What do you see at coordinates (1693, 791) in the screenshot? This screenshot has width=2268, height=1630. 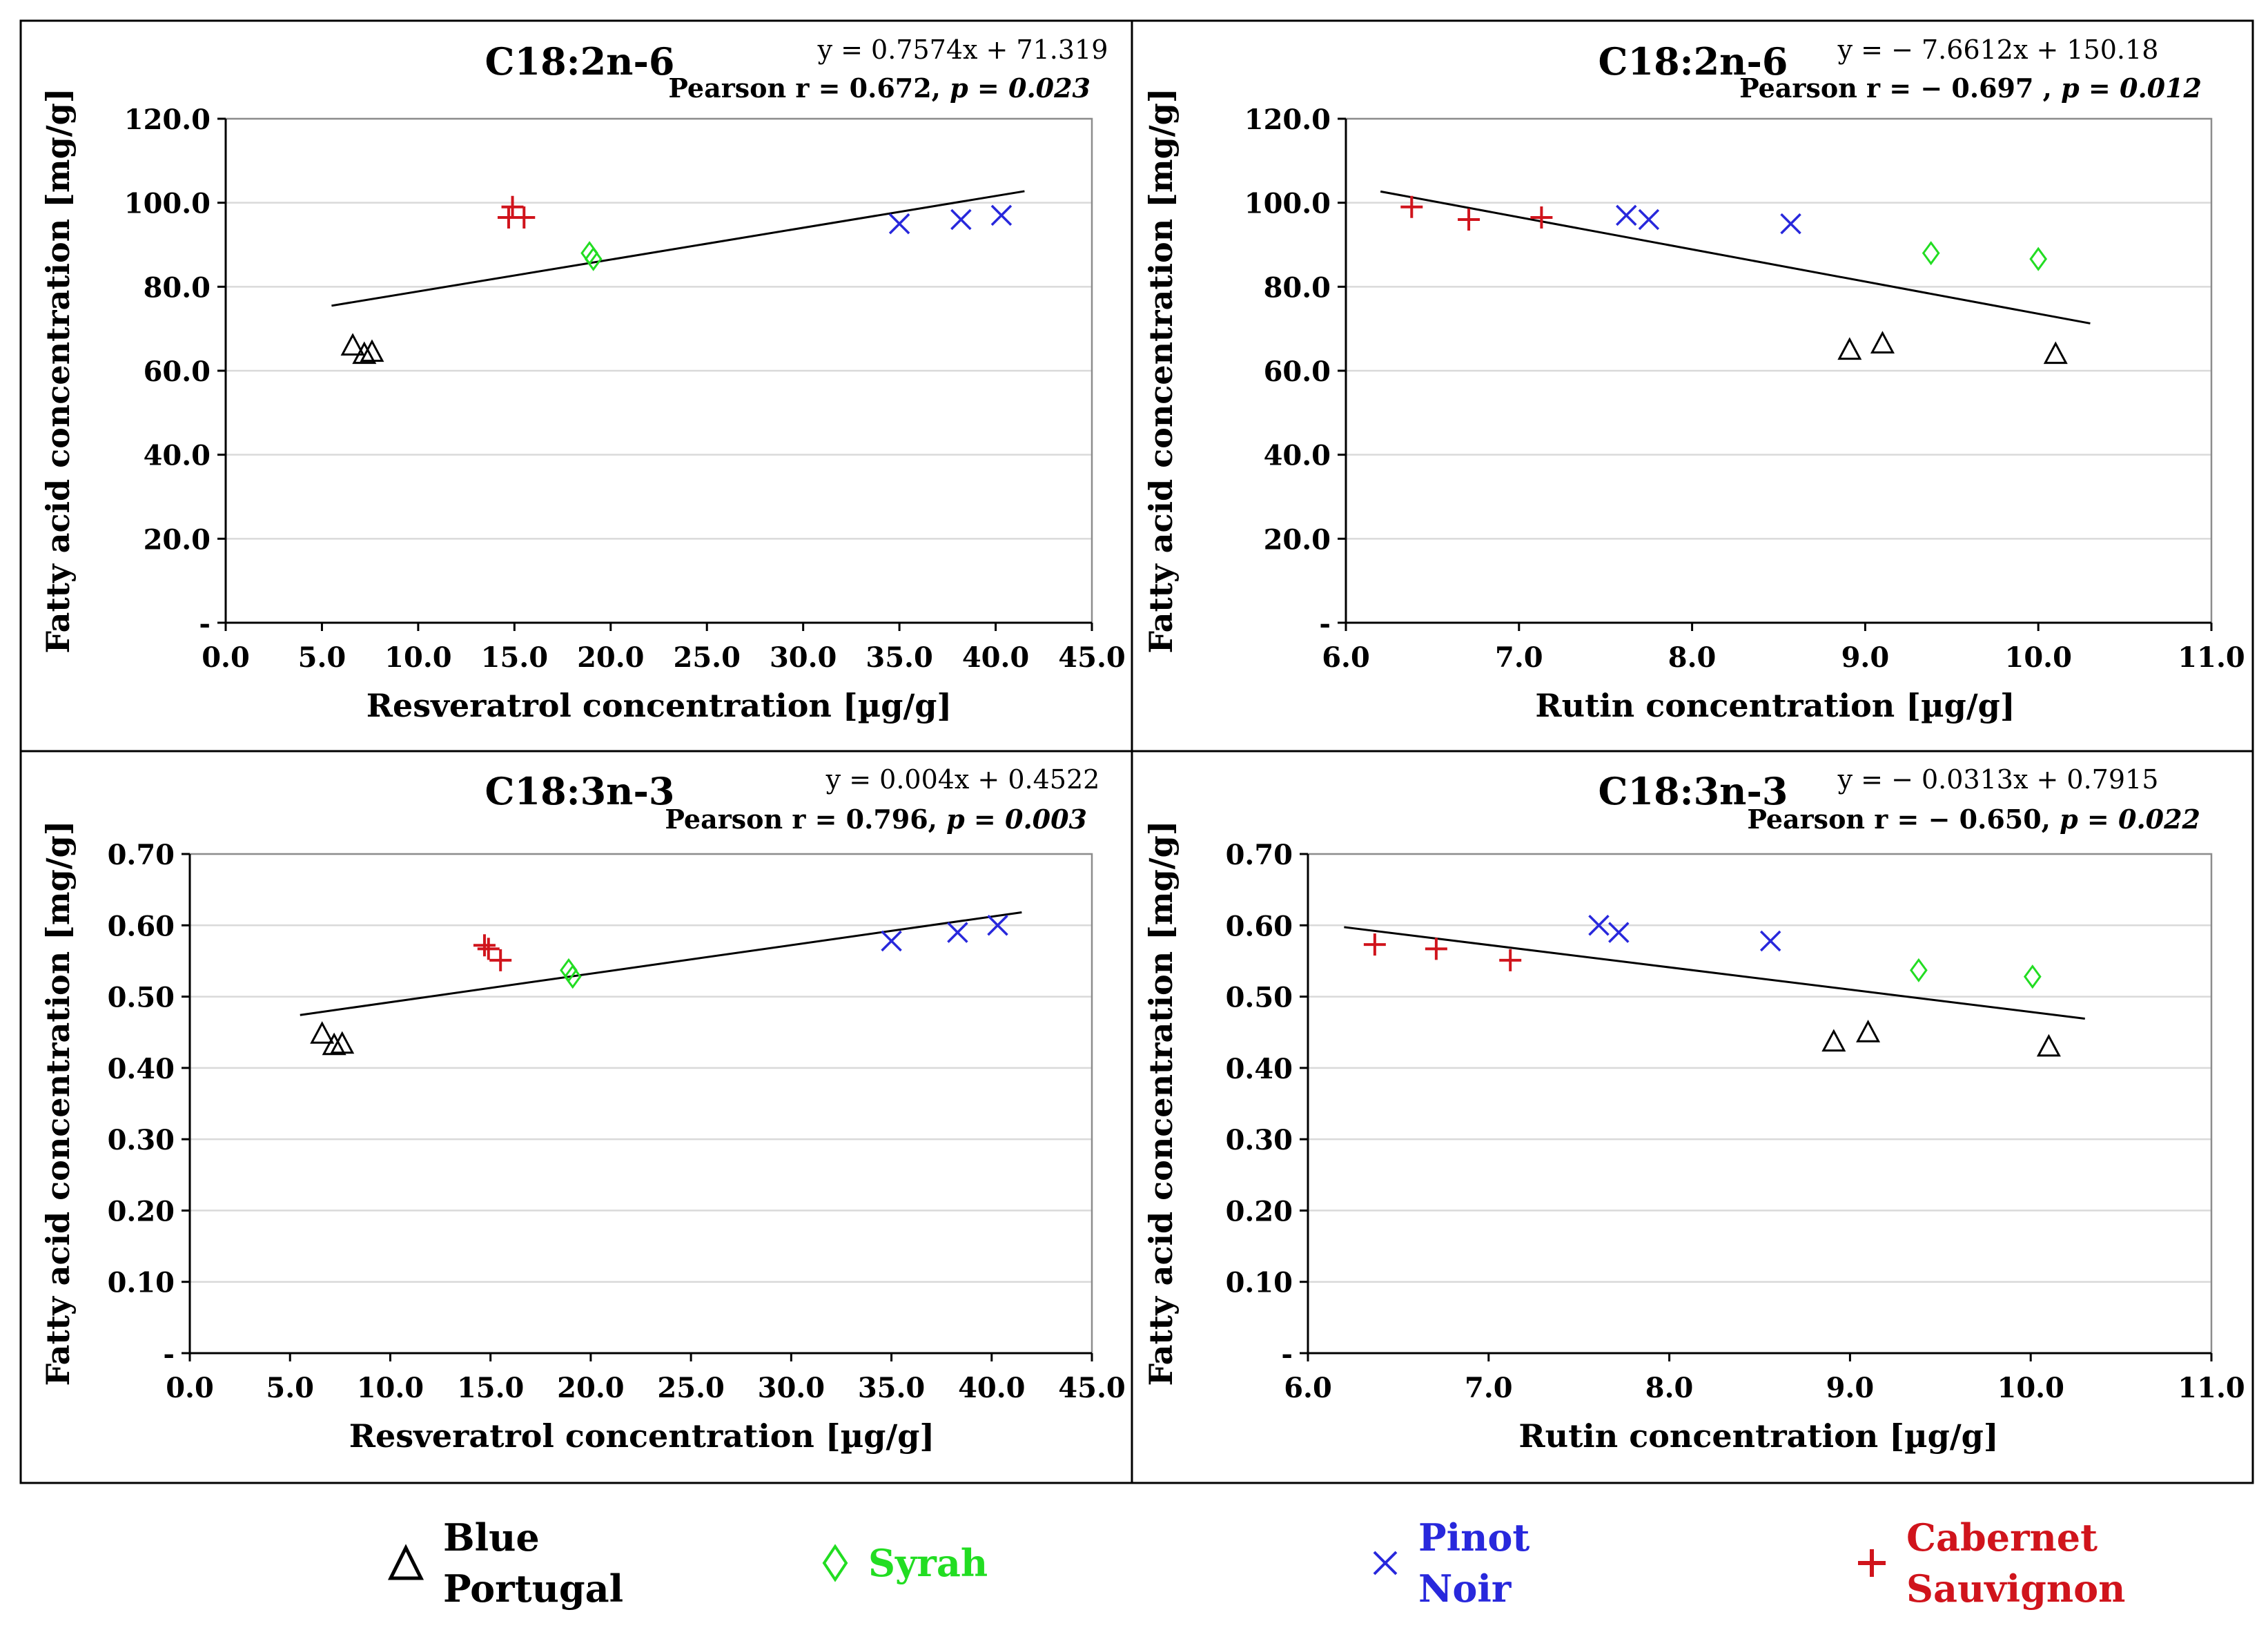 I see `chart-title: C18:3n-3` at bounding box center [1693, 791].